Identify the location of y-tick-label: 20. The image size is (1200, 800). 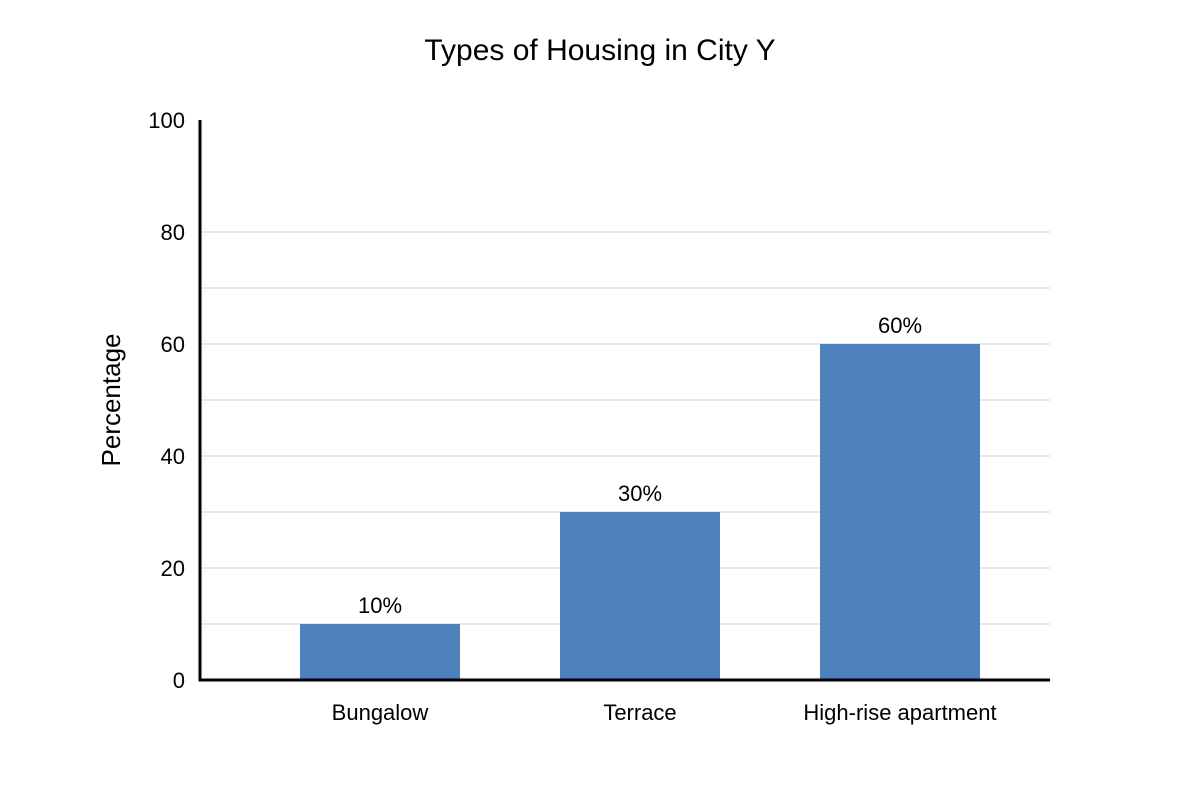
(173, 568).